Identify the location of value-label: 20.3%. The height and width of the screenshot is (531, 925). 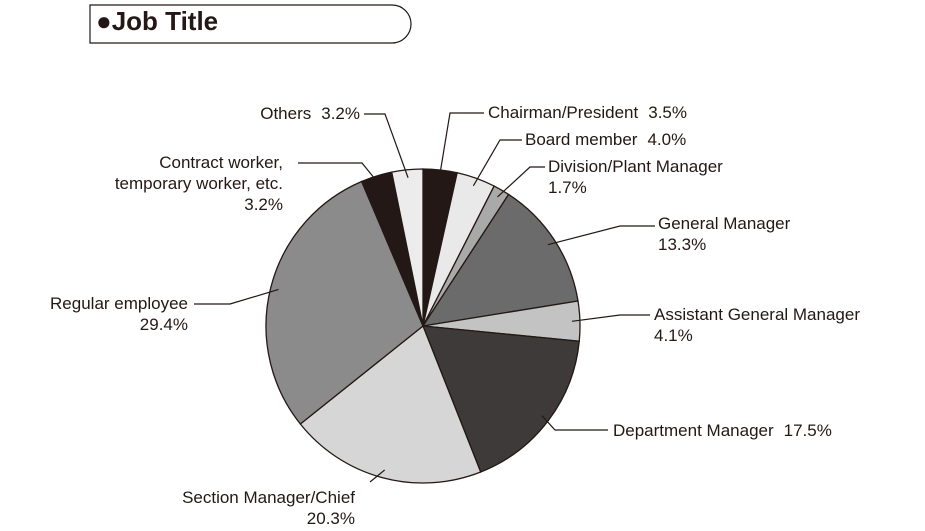
(330, 518).